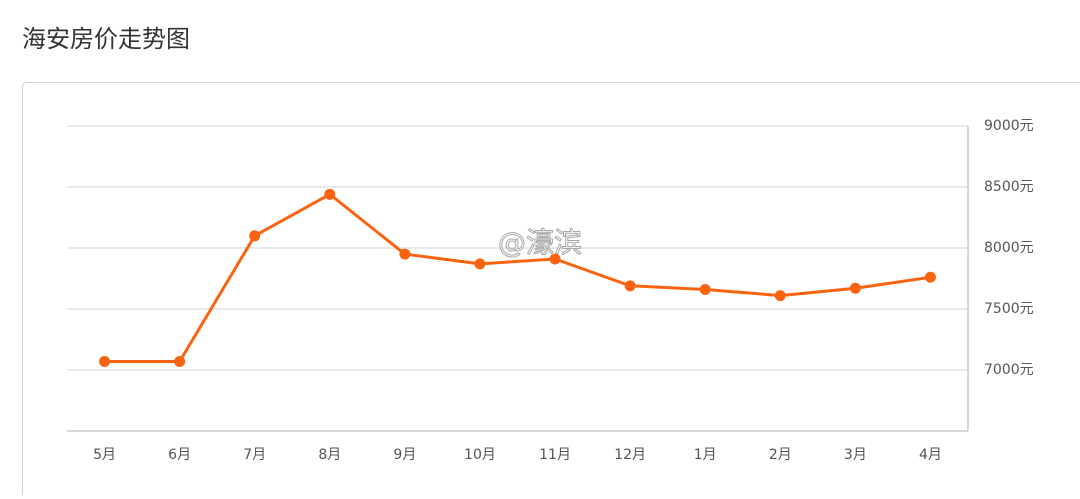  Describe the element at coordinates (540, 242) in the screenshot. I see `watermark: @濠滨` at that location.